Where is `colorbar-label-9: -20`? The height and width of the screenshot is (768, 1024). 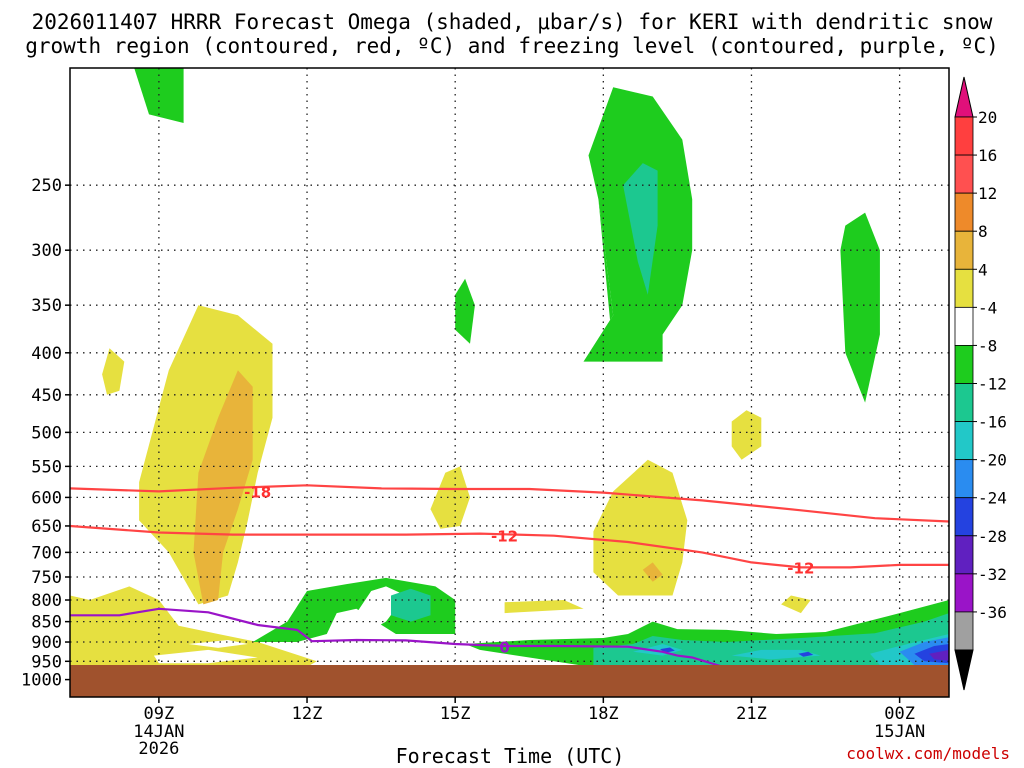
colorbar-label-9: -20 is located at coordinates (992, 460).